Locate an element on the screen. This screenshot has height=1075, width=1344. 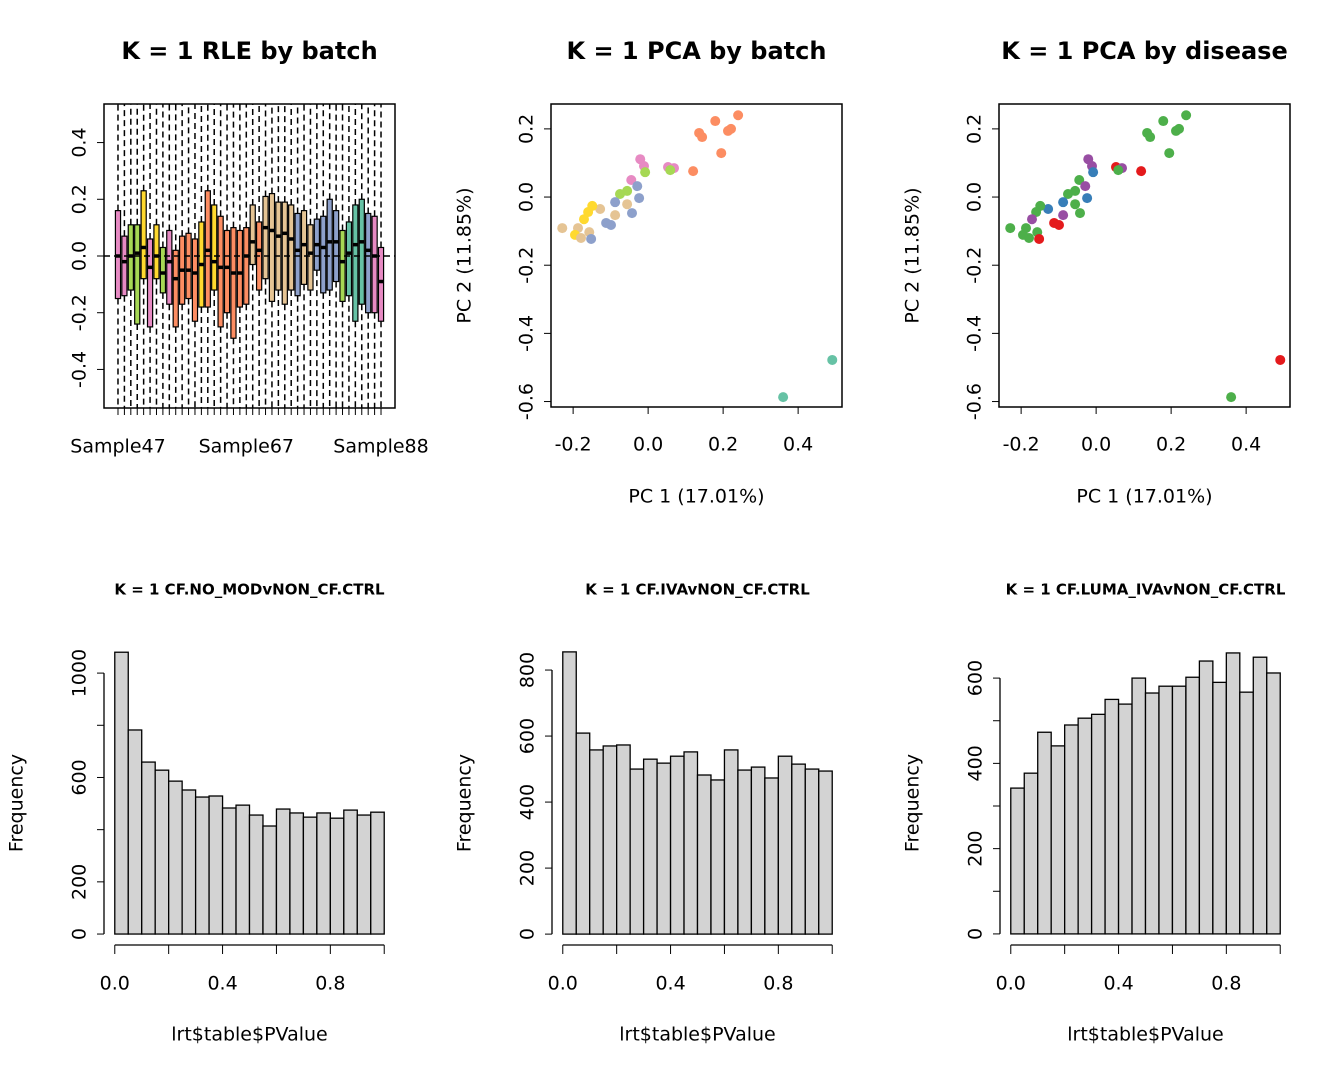
x-axis-label: PC 1 (17.01%) is located at coordinates (696, 497).